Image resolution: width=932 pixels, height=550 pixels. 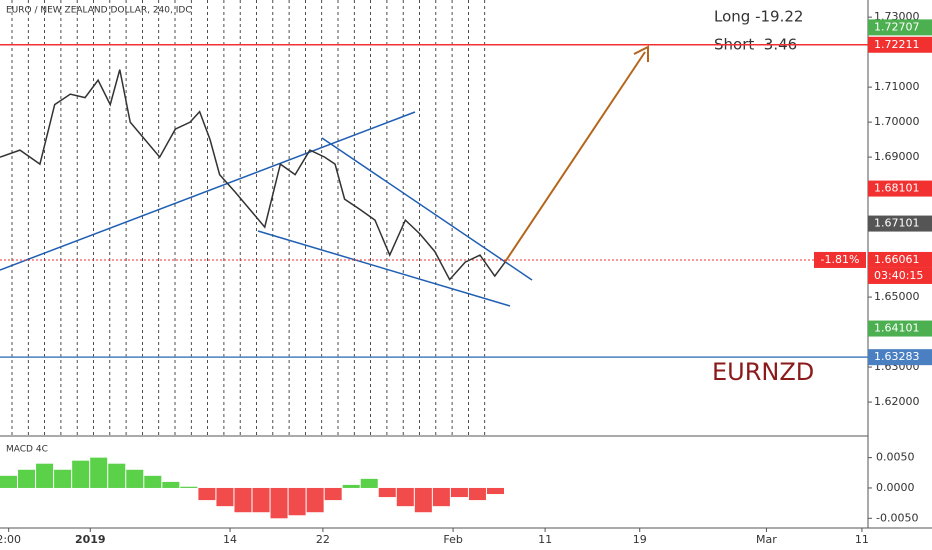 What do you see at coordinates (897, 401) in the screenshot?
I see `y-tick-label: 1.62000` at bounding box center [897, 401].